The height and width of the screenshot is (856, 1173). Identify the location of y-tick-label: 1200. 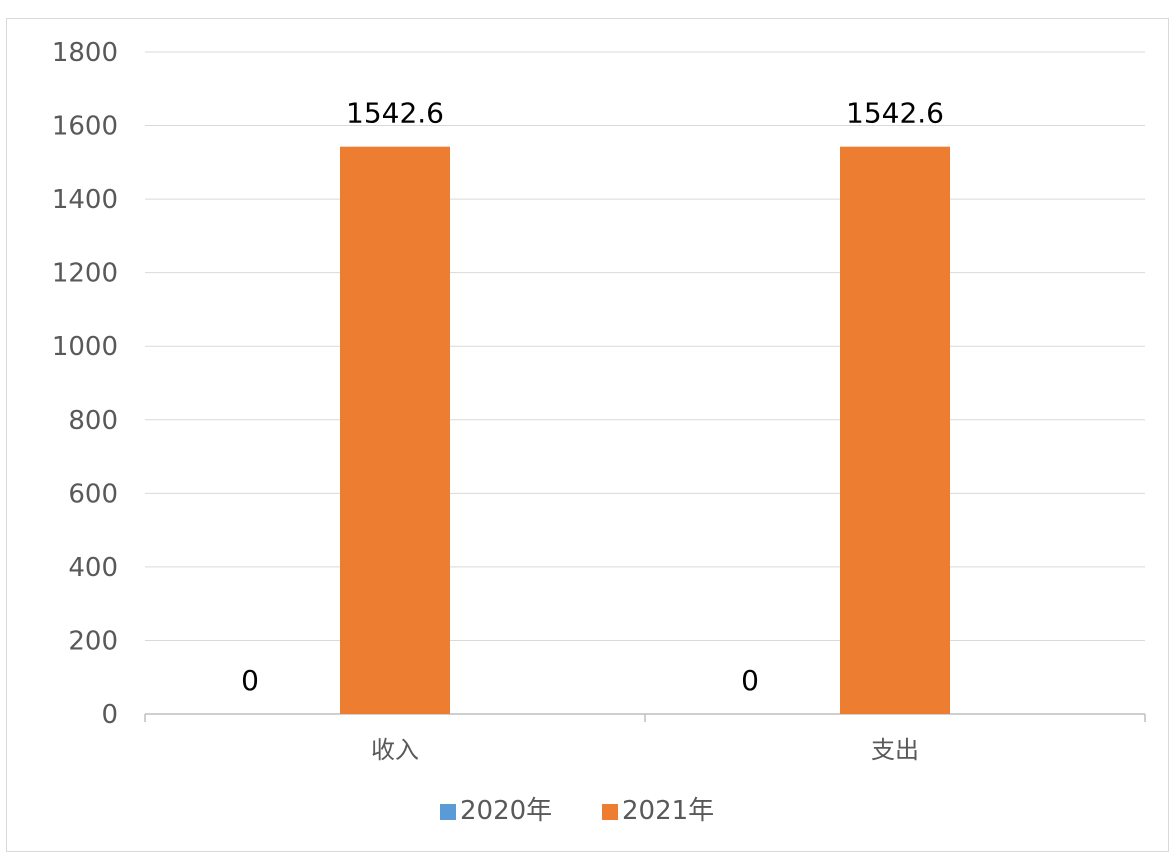
(85, 274).